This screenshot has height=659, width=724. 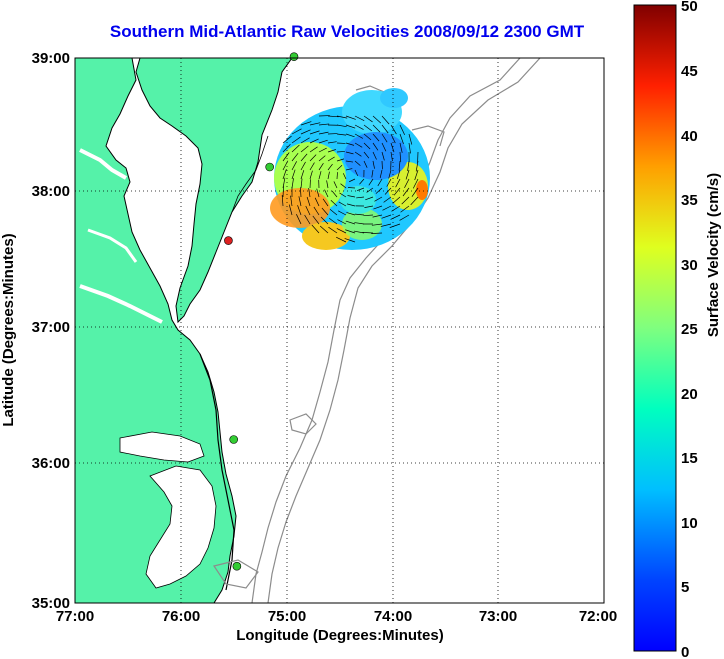 What do you see at coordinates (340, 635) in the screenshot?
I see `x-axis-label: Longitude (Degrees:Minutes)` at bounding box center [340, 635].